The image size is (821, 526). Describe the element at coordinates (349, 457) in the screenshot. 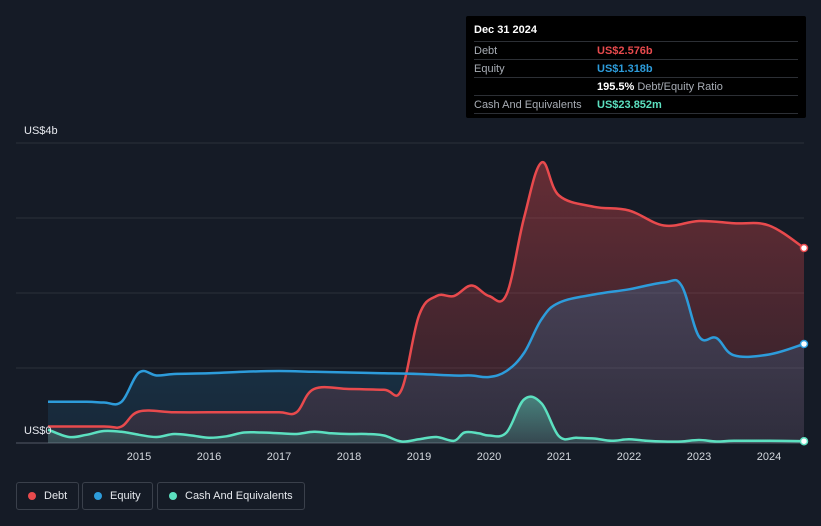

I see `x-tick-label: 2018` at that location.